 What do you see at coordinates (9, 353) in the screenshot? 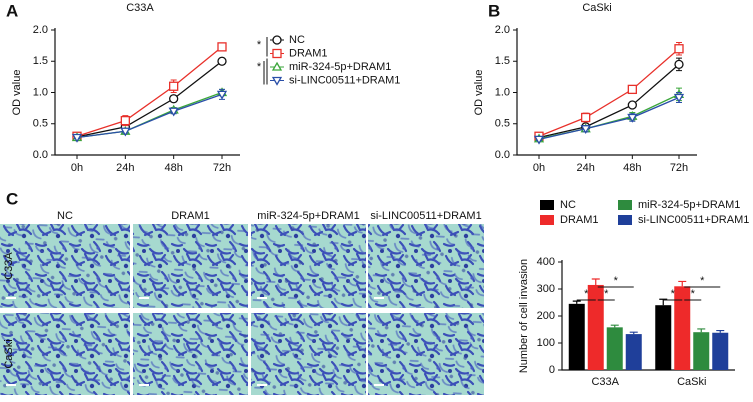
I see `row-label: CaSki` at bounding box center [9, 353].